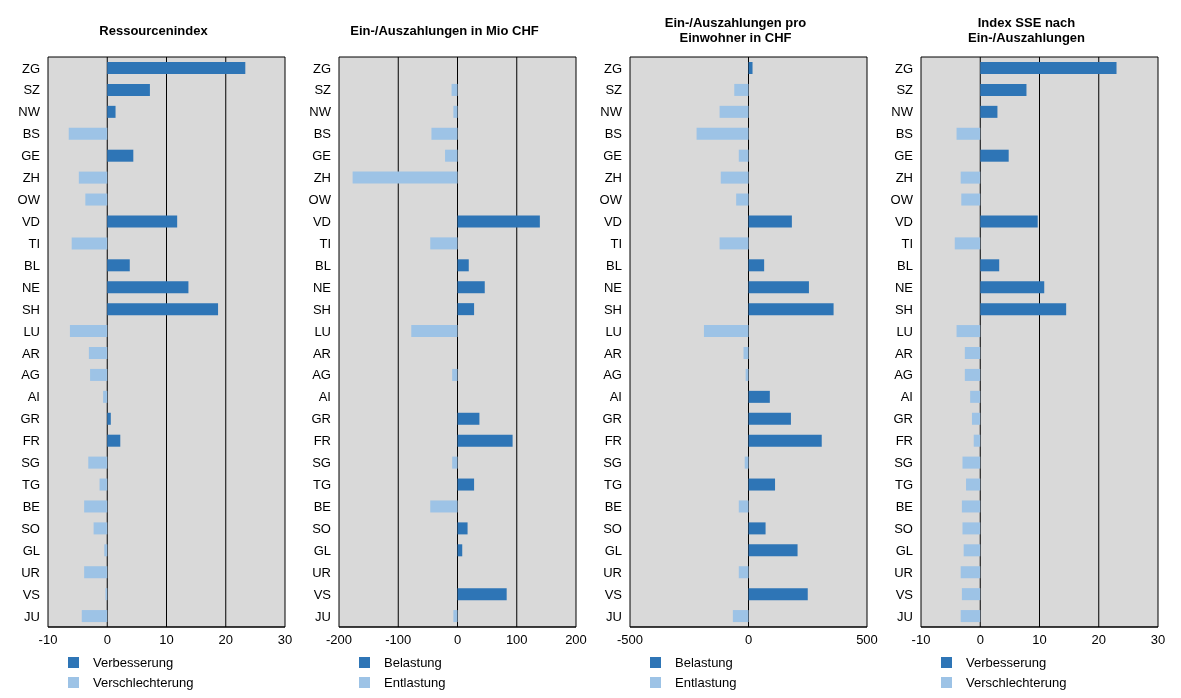 This screenshot has height=698, width=1181. I want to click on x-tick-label: 20, so click(1098, 640).